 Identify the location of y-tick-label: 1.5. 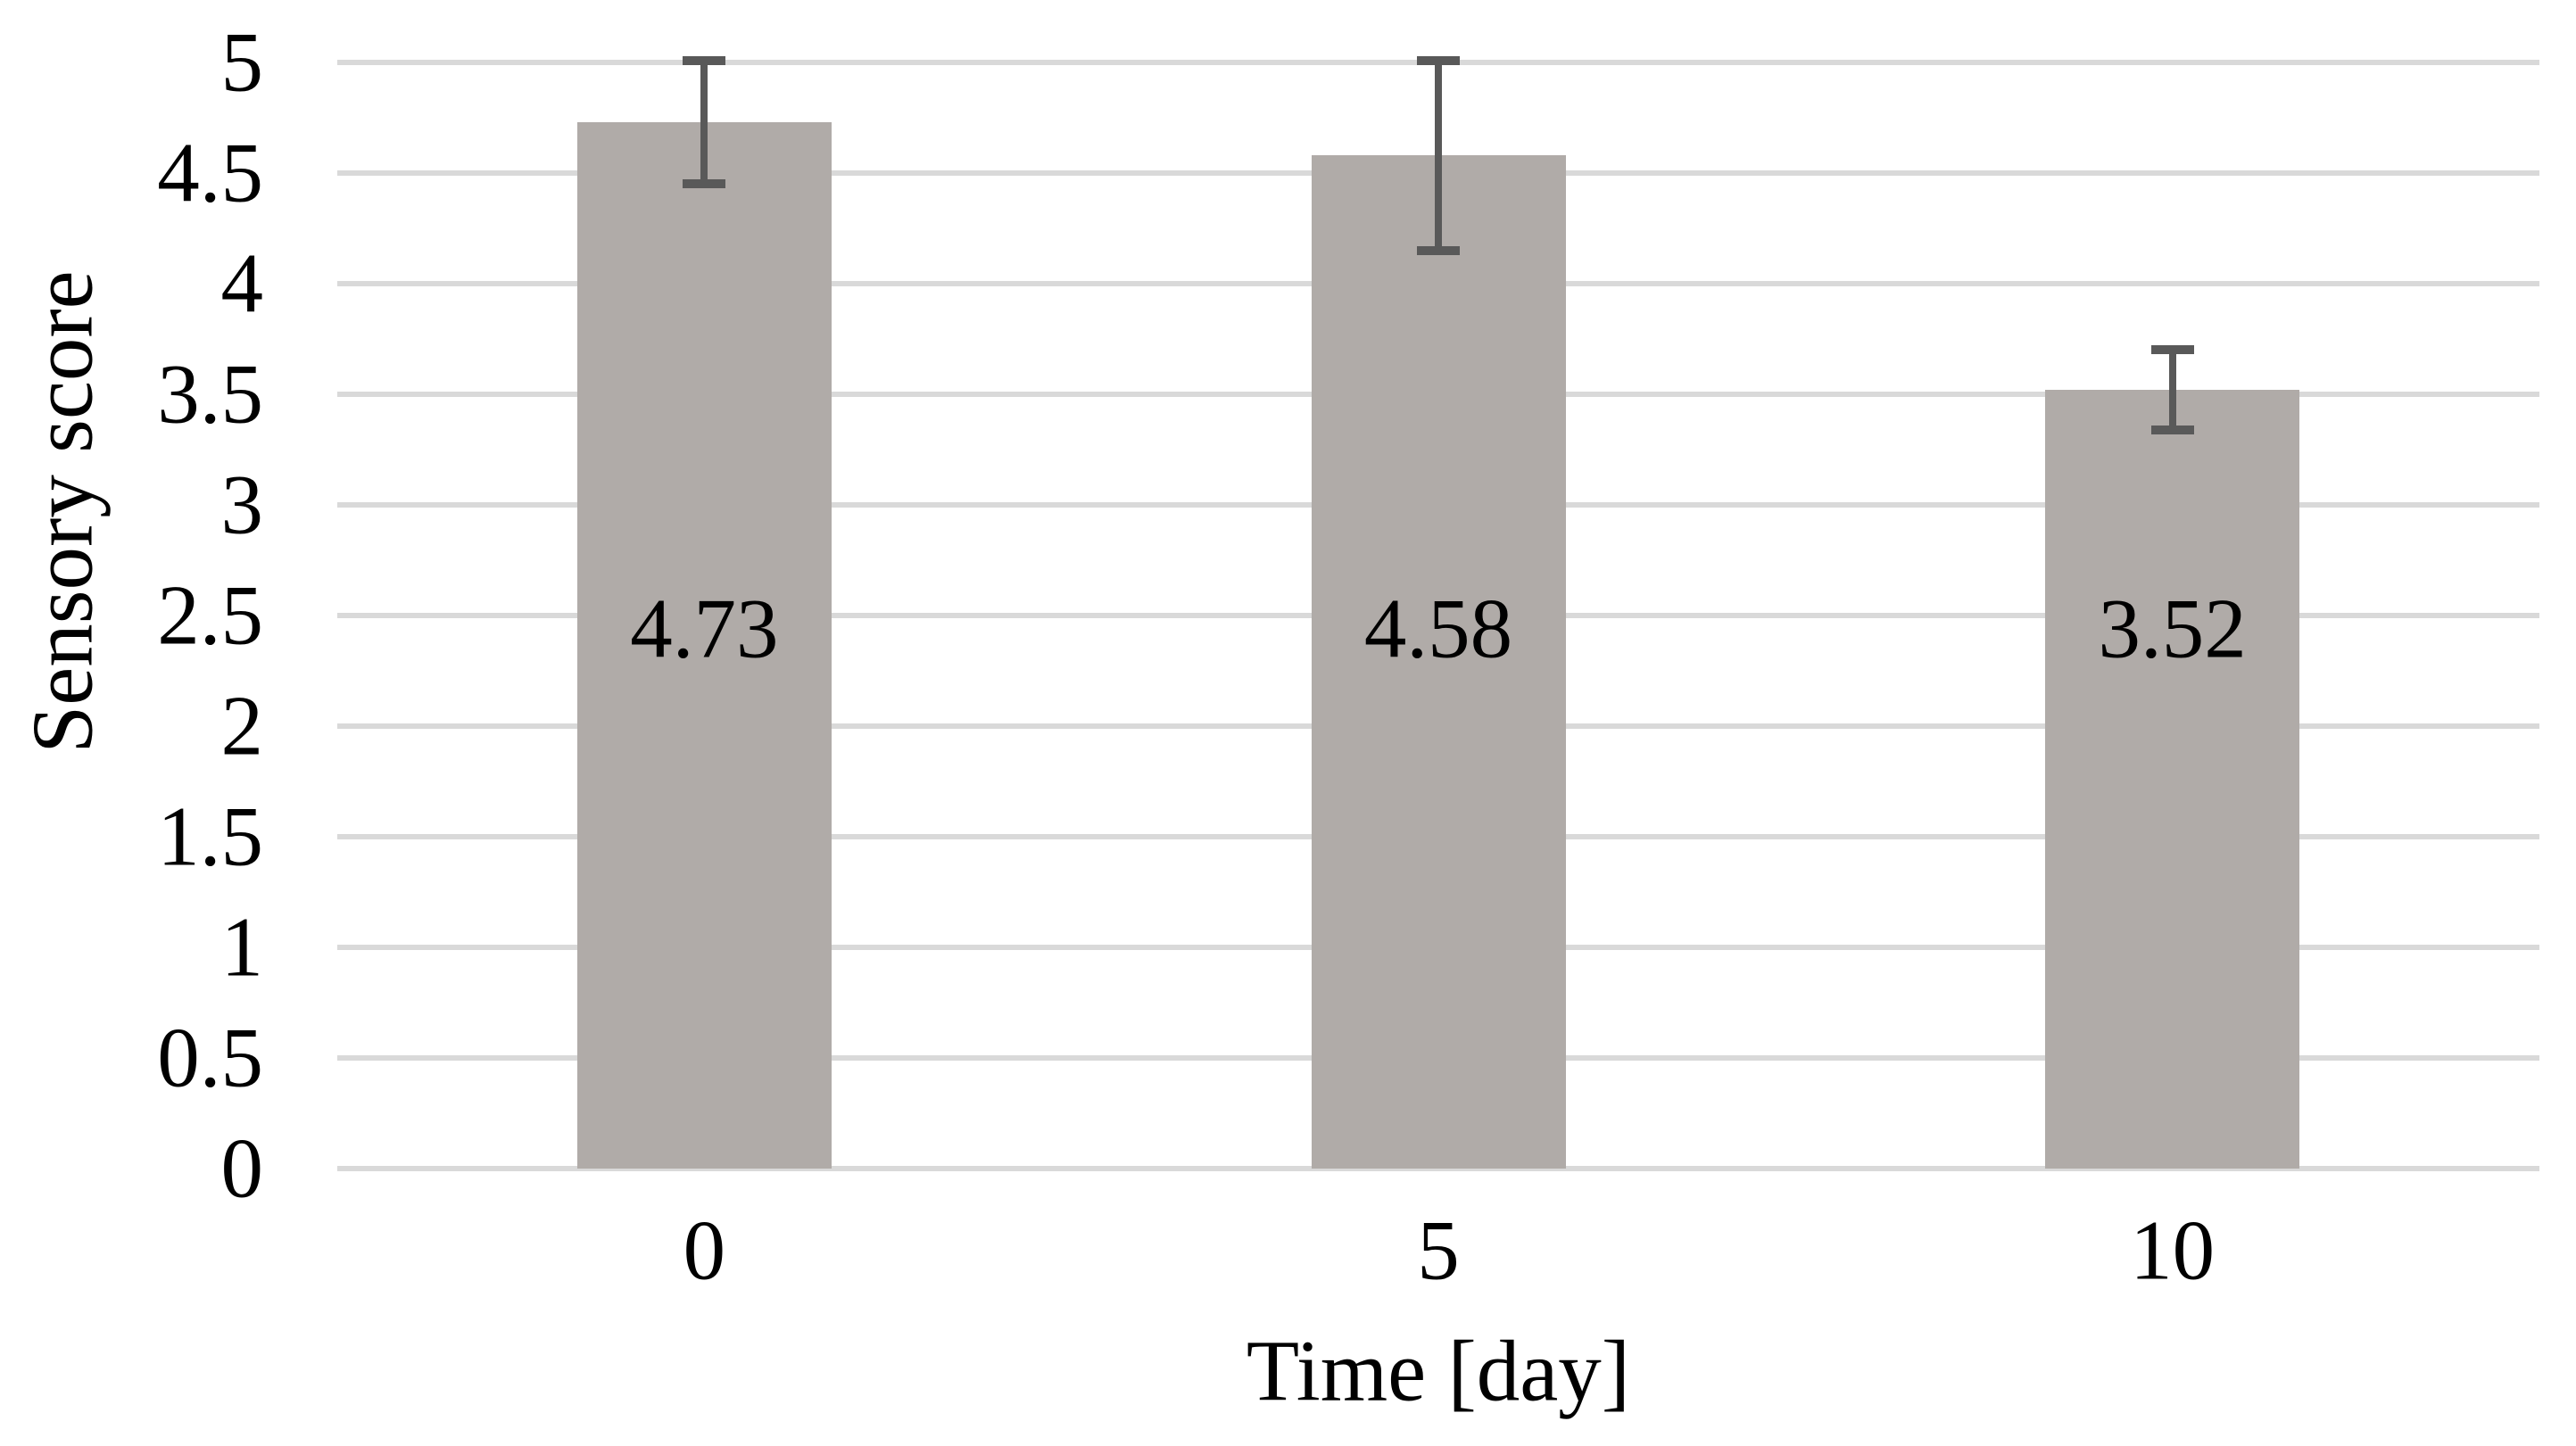
(210, 836).